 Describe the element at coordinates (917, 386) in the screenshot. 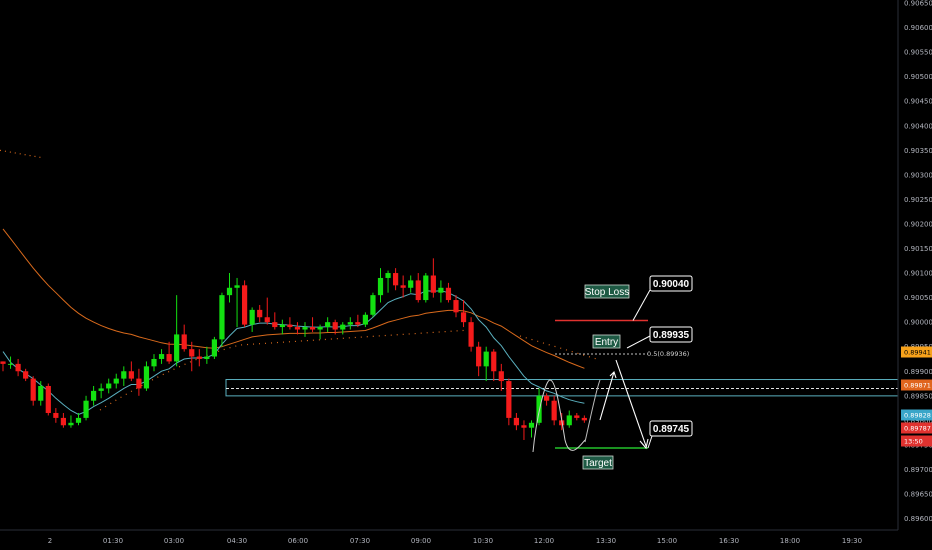

I see `price-badge-text: 0.89871` at that location.